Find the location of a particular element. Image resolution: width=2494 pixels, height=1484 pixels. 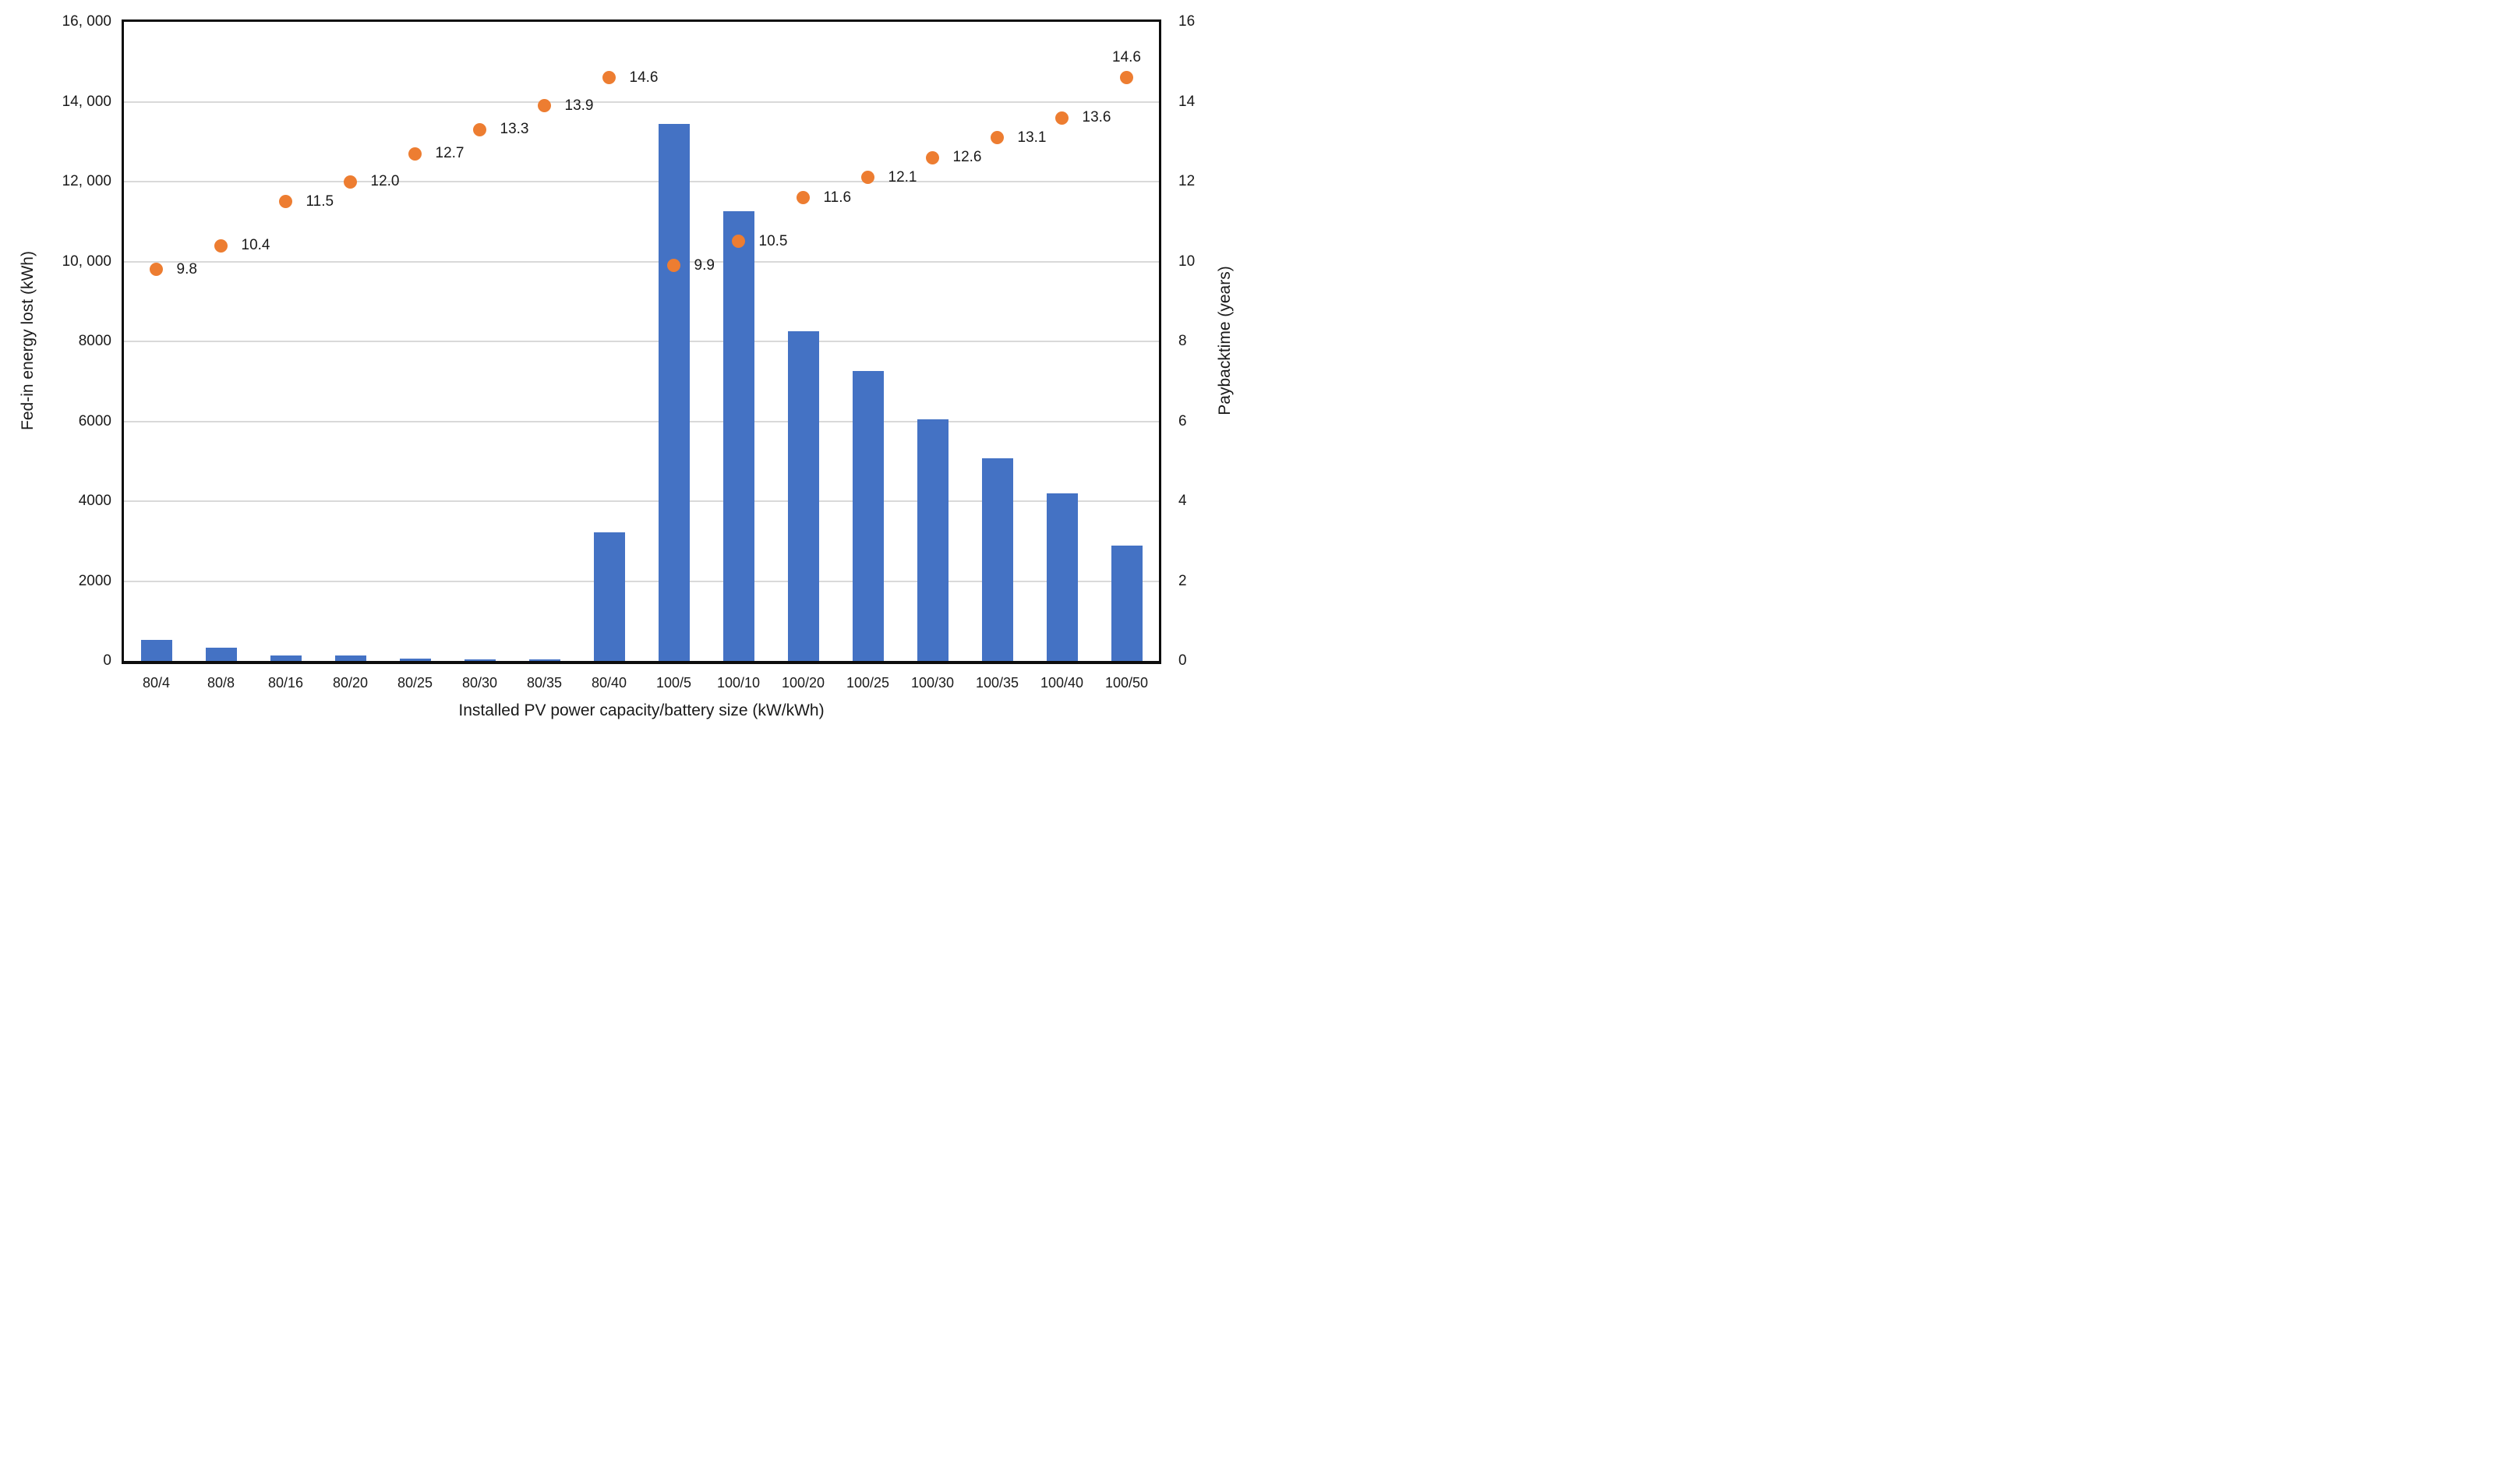

dot-100/50 is located at coordinates (1126, 78).